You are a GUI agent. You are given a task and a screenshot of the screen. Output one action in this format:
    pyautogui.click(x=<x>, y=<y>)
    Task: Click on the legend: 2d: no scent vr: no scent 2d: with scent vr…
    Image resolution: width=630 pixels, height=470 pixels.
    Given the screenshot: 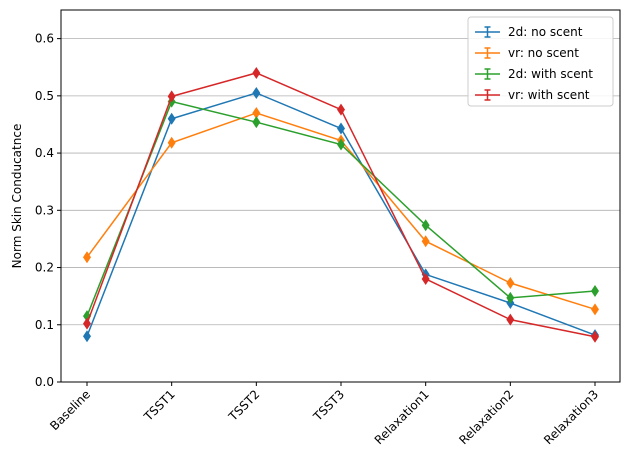 What is the action you would take?
    pyautogui.click(x=540, y=61)
    